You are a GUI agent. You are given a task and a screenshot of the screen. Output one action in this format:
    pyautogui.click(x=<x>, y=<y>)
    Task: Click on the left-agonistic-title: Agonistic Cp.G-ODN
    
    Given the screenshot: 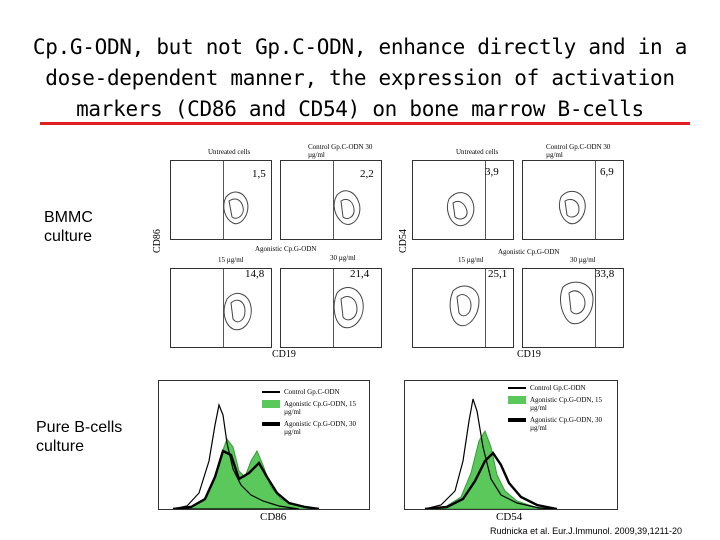 What is the action you would take?
    pyautogui.click(x=286, y=249)
    